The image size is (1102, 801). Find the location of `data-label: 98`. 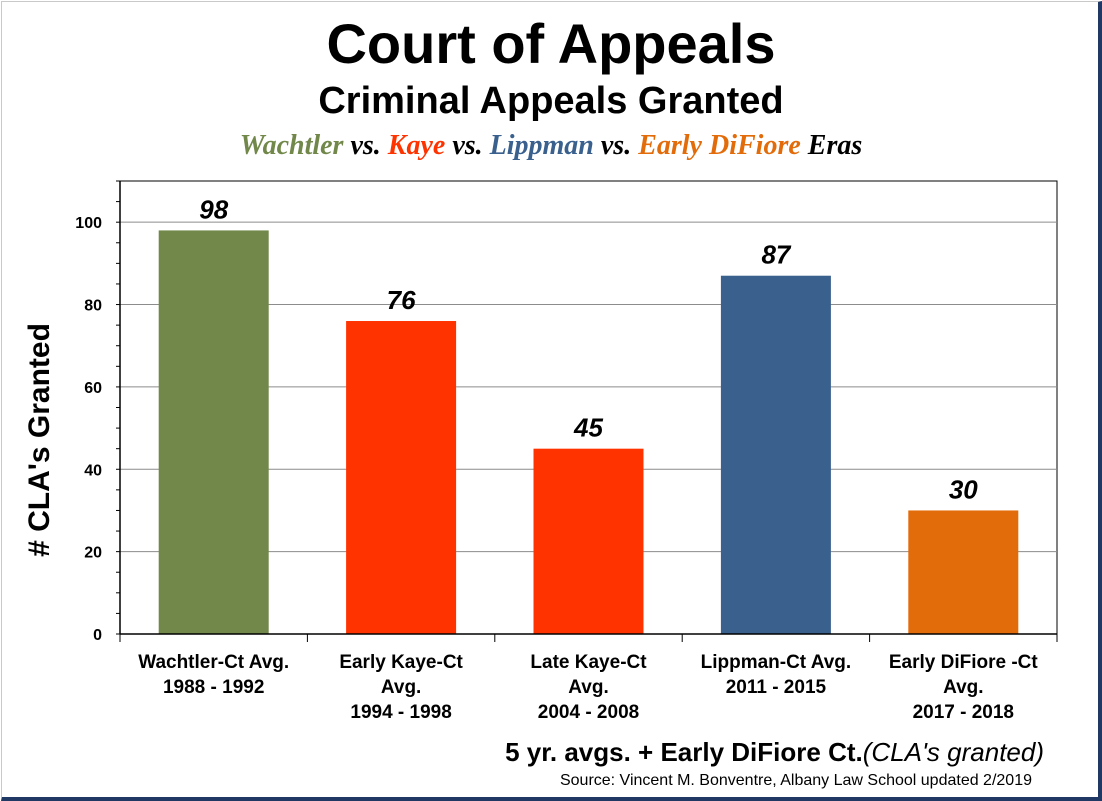

data-label: 98 is located at coordinates (213, 209).